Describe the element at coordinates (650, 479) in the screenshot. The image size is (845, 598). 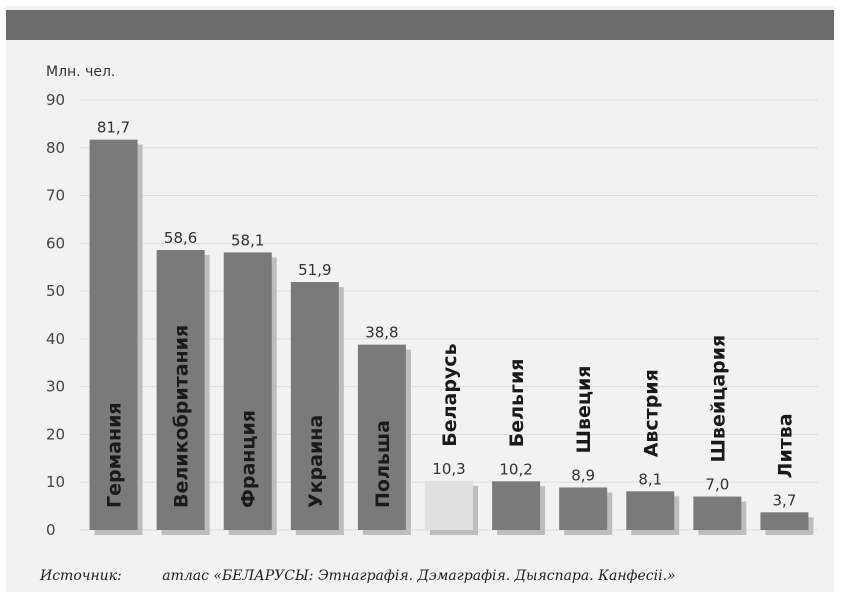
I see `value-label: 8,1` at that location.